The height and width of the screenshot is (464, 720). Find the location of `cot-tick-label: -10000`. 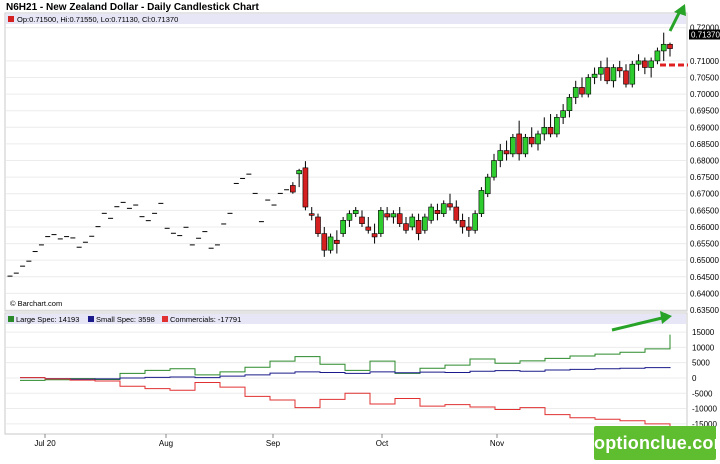

cot-tick-label: -10000 is located at coordinates (704, 409).